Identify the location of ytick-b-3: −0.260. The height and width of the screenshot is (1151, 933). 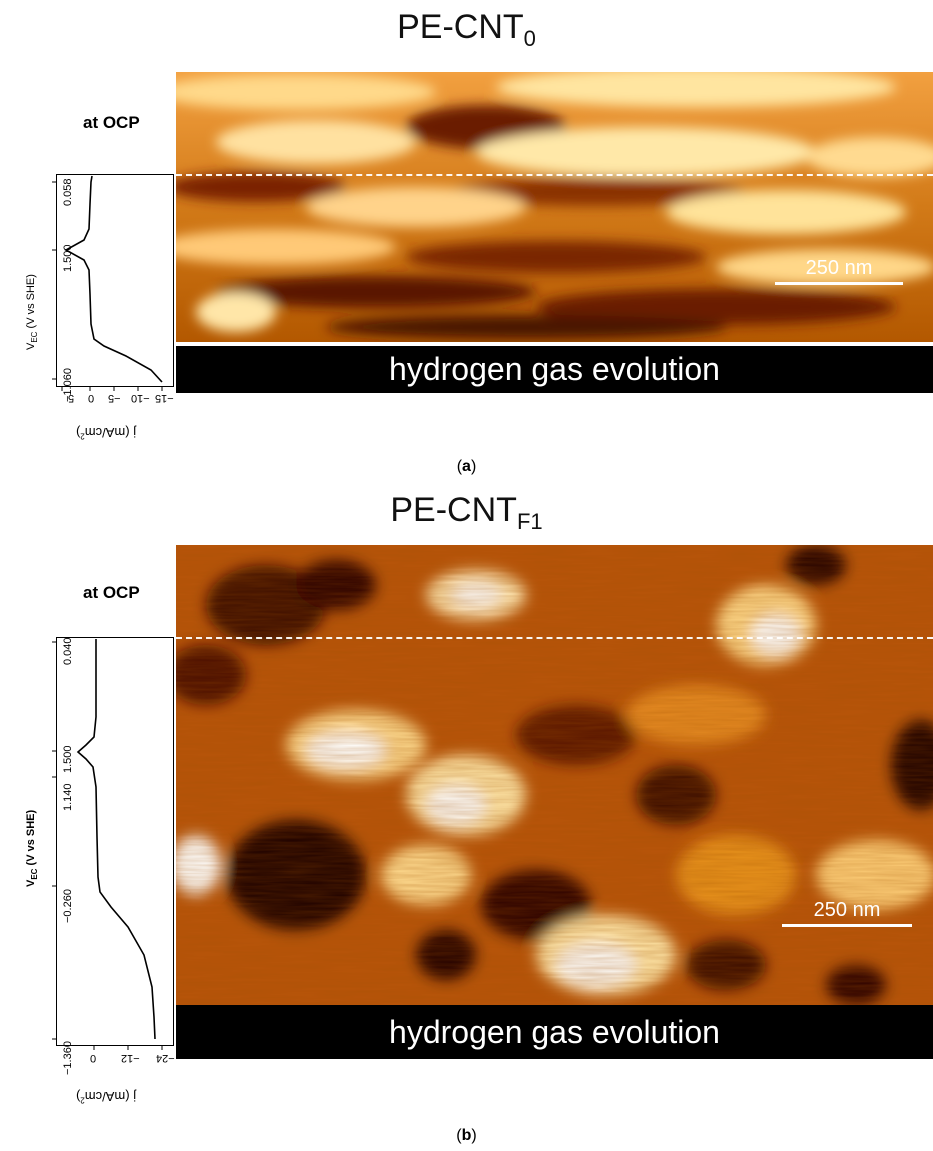
(68, 906).